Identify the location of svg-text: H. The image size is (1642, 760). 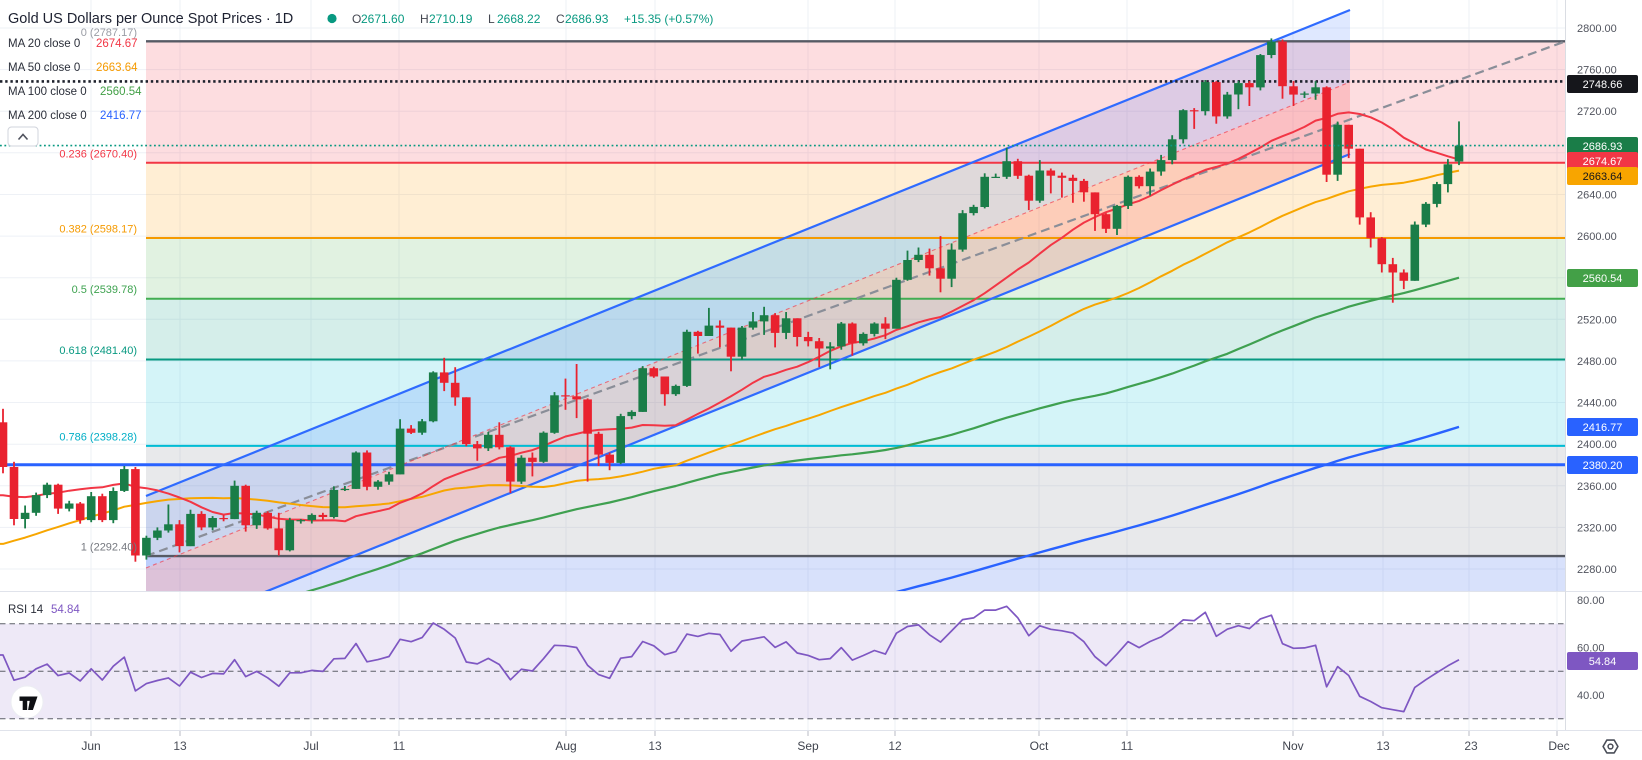
(424, 19).